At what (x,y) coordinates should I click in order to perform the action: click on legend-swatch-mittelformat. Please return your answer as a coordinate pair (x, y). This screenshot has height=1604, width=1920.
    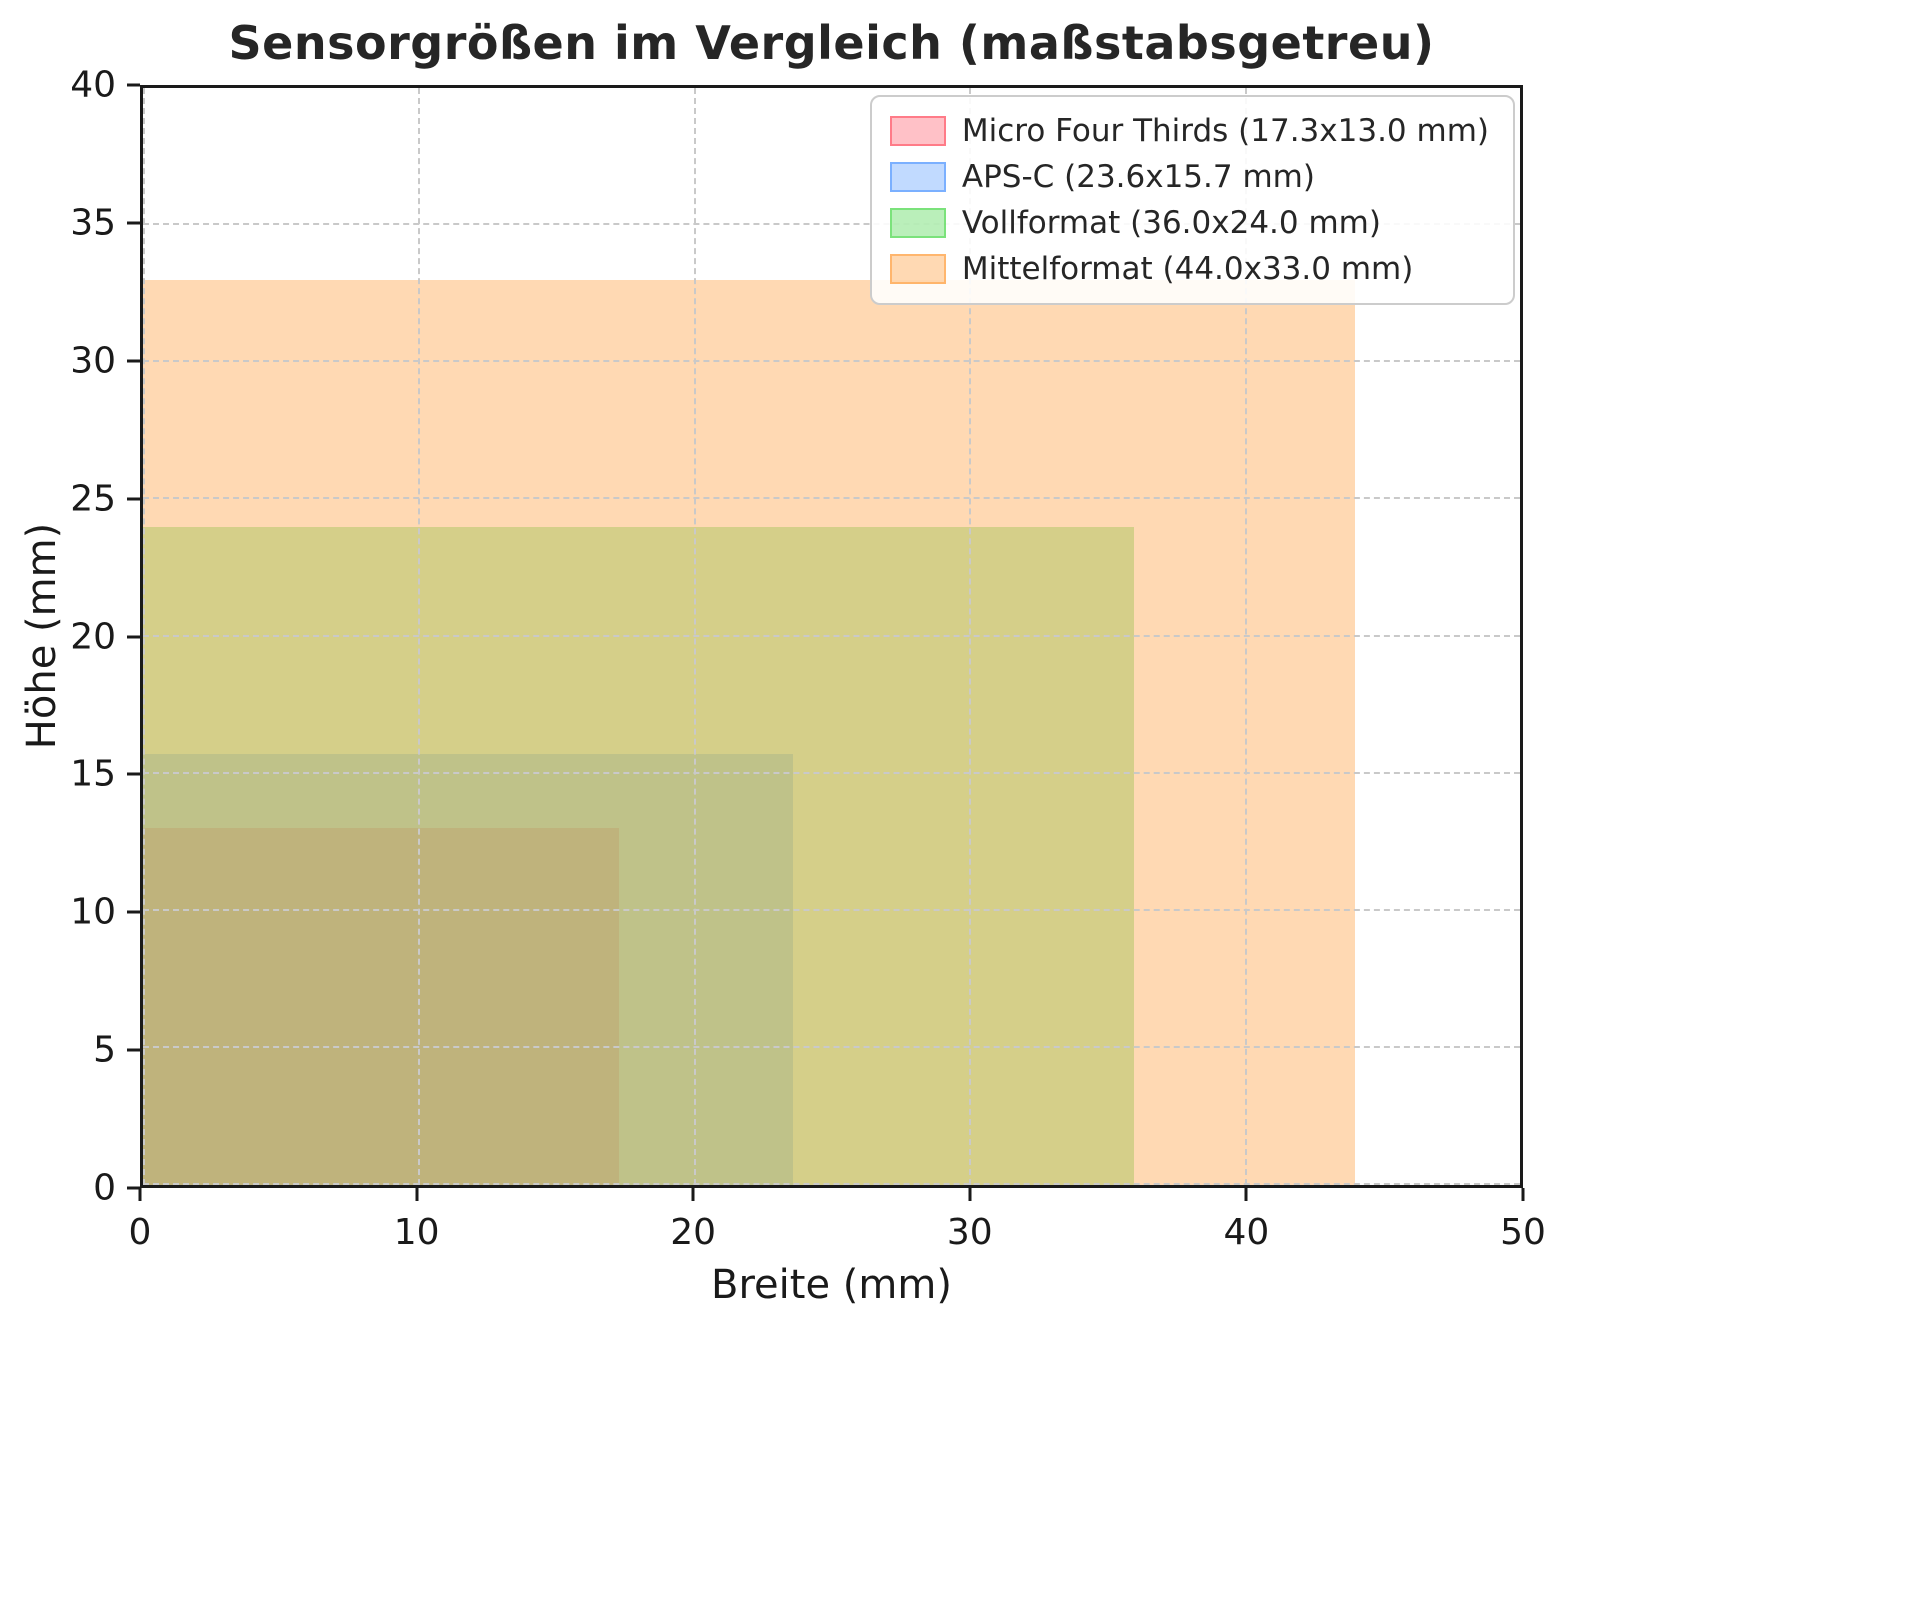
    Looking at the image, I should click on (917, 269).